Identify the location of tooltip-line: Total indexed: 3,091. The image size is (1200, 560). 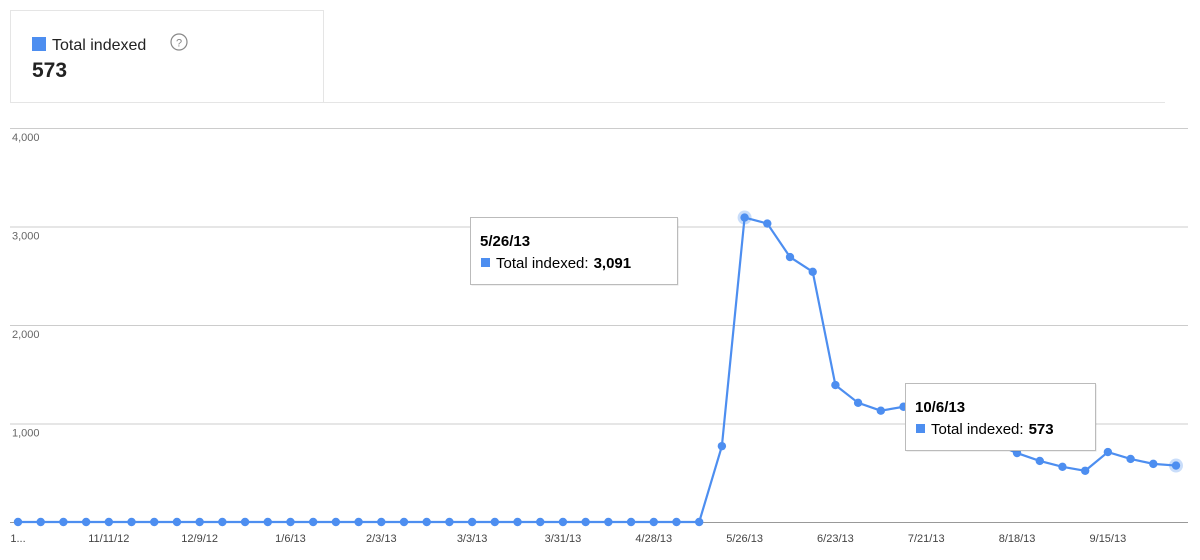
(563, 263).